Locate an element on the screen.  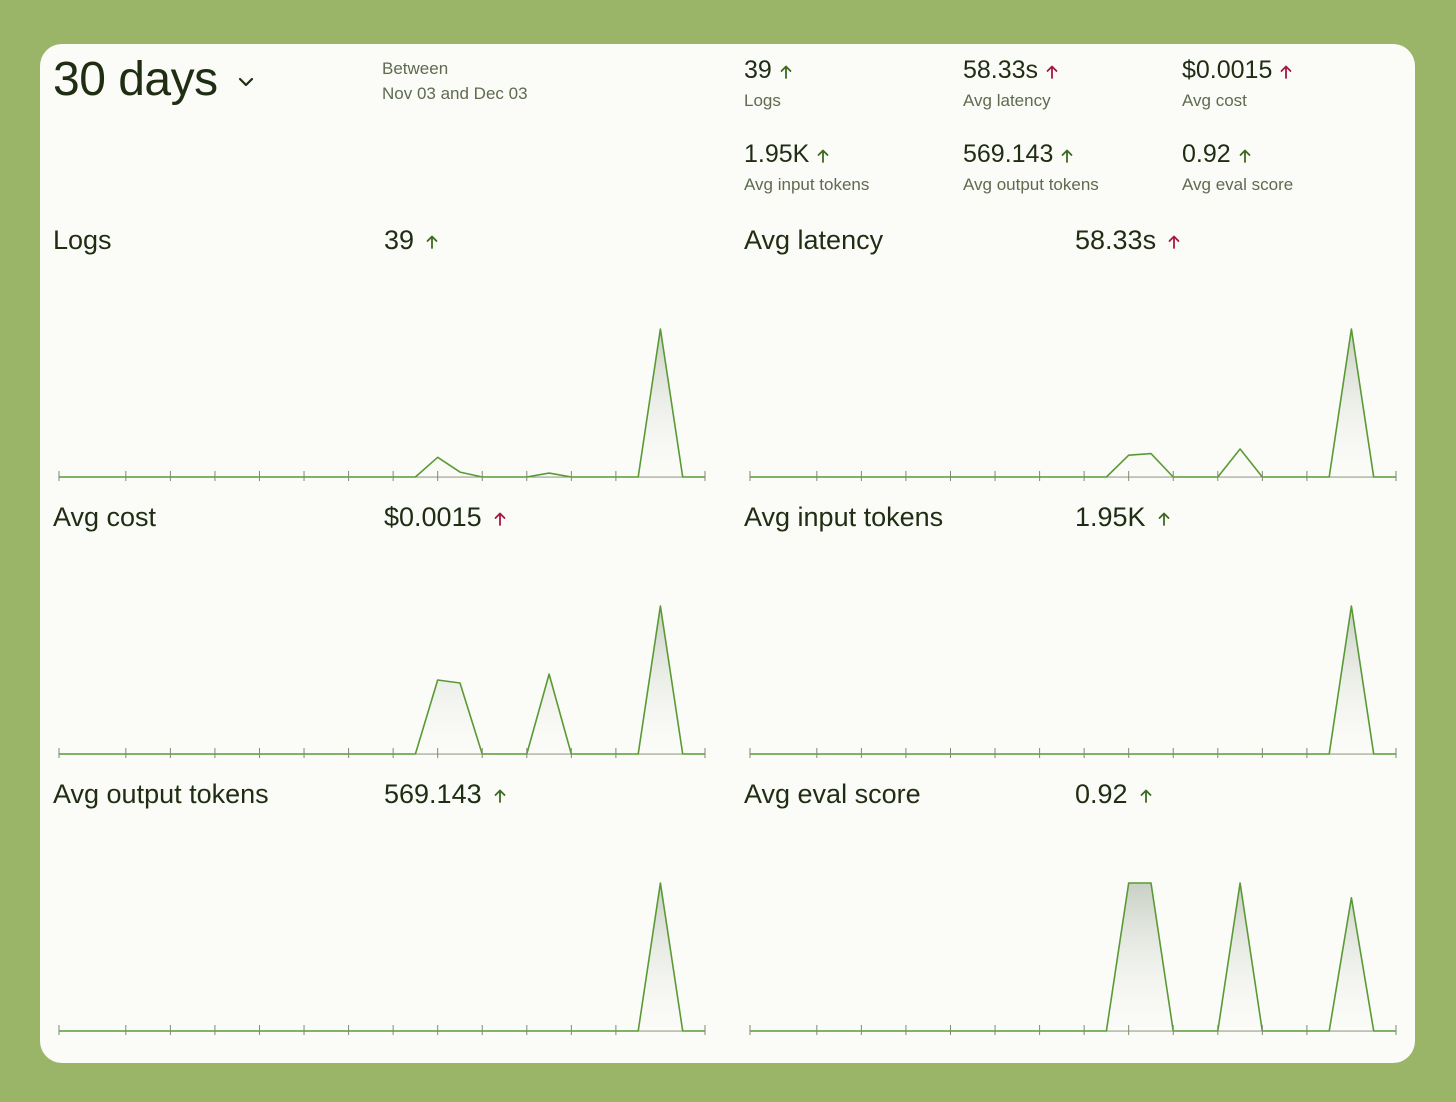
chart-summary-value: 569.143 is located at coordinates (433, 794).